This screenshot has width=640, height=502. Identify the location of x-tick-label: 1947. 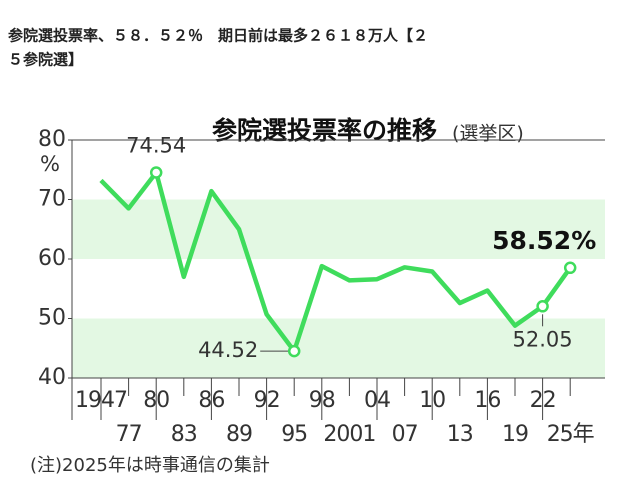
(101, 400).